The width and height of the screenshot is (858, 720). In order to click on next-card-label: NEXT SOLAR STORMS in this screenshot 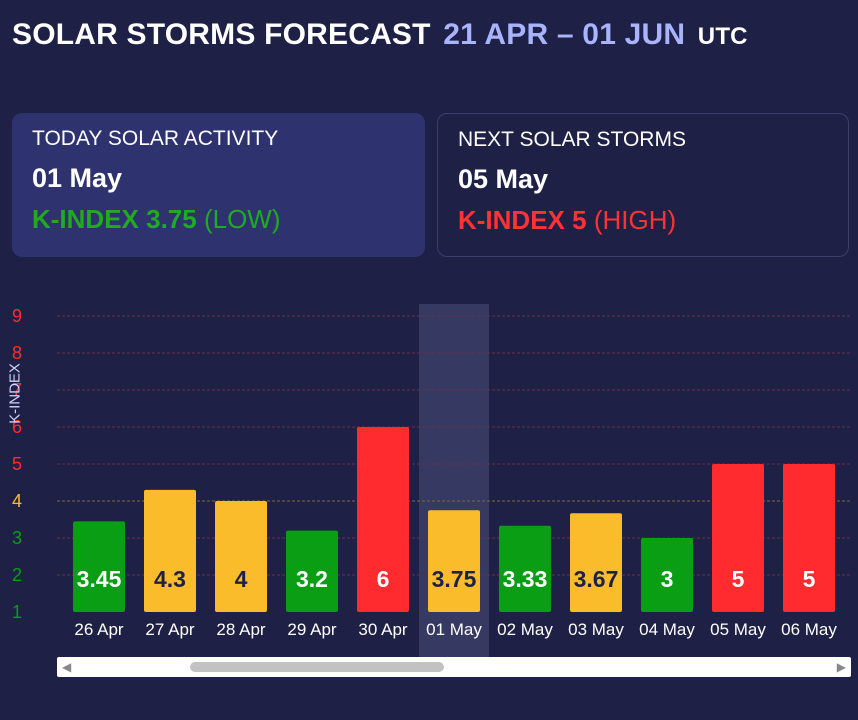, I will do `click(572, 139)`.